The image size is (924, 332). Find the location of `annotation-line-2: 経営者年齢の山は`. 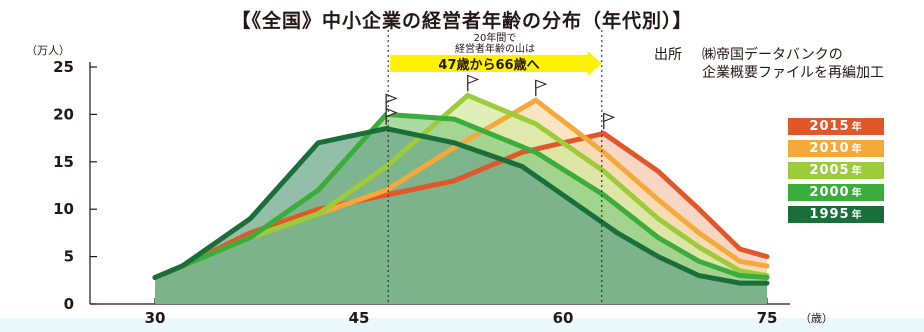

annotation-line-2: 経営者年齢の山は is located at coordinates (495, 48).